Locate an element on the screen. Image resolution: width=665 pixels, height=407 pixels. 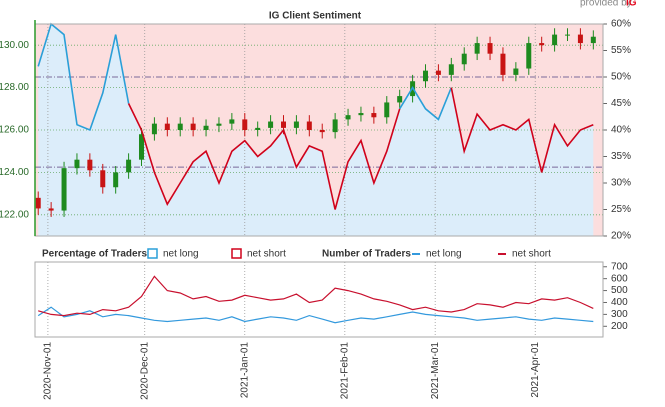
x-tick-label: 2021-Apr-01 is located at coordinates (535, 370).